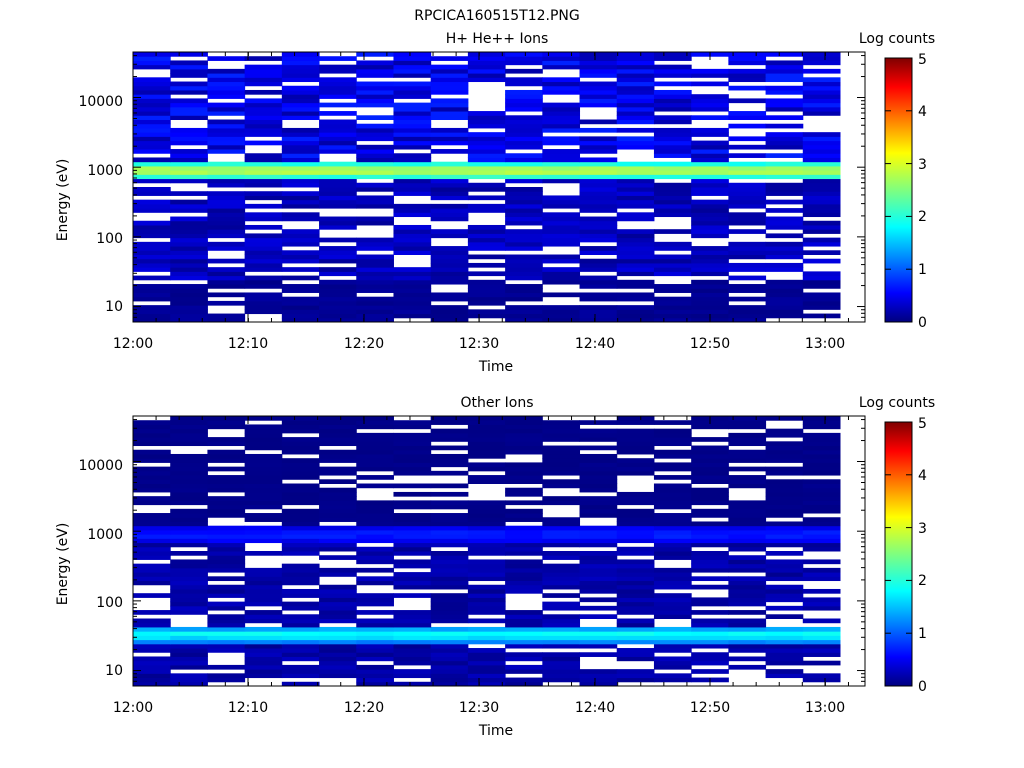 The width and height of the screenshot is (1024, 768). What do you see at coordinates (133, 708) in the screenshot?
I see `panel-2-x-tick-1200: 12:00` at bounding box center [133, 708].